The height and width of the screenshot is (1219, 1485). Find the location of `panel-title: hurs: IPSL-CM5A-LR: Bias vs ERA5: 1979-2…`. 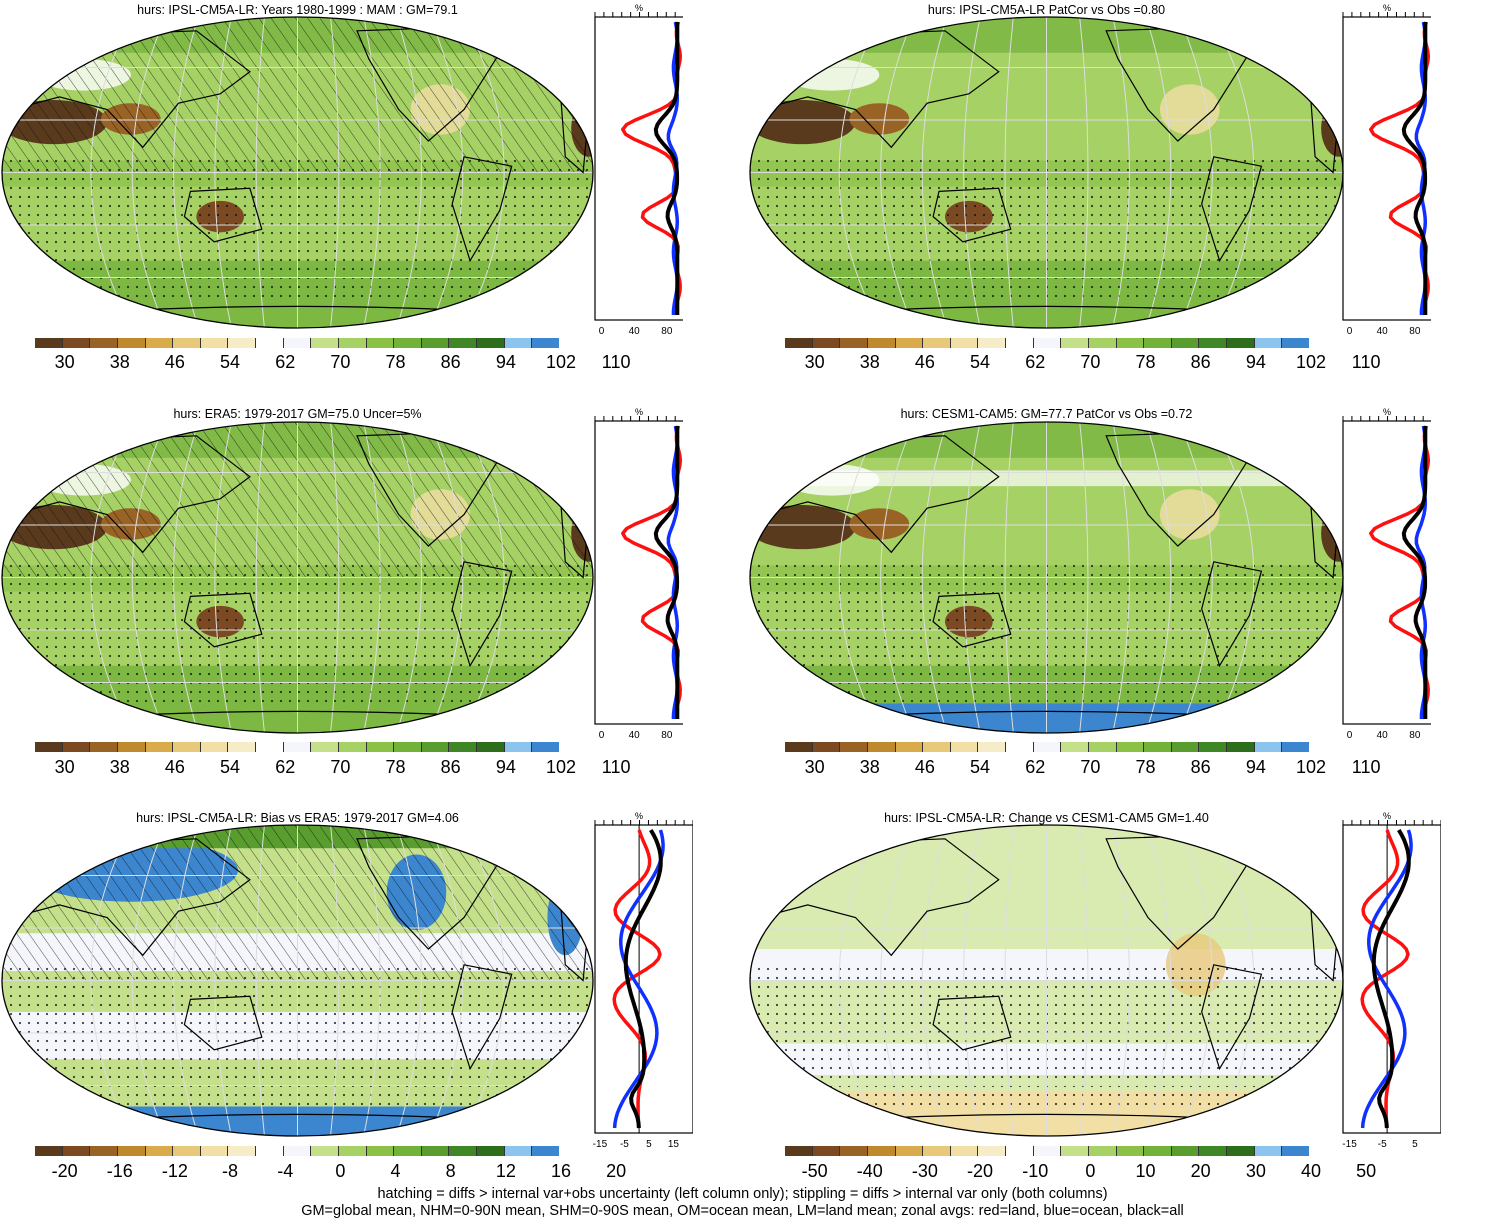

panel-title: hurs: IPSL-CM5A-LR: Bias vs ERA5: 1979-2… is located at coordinates (297, 818).